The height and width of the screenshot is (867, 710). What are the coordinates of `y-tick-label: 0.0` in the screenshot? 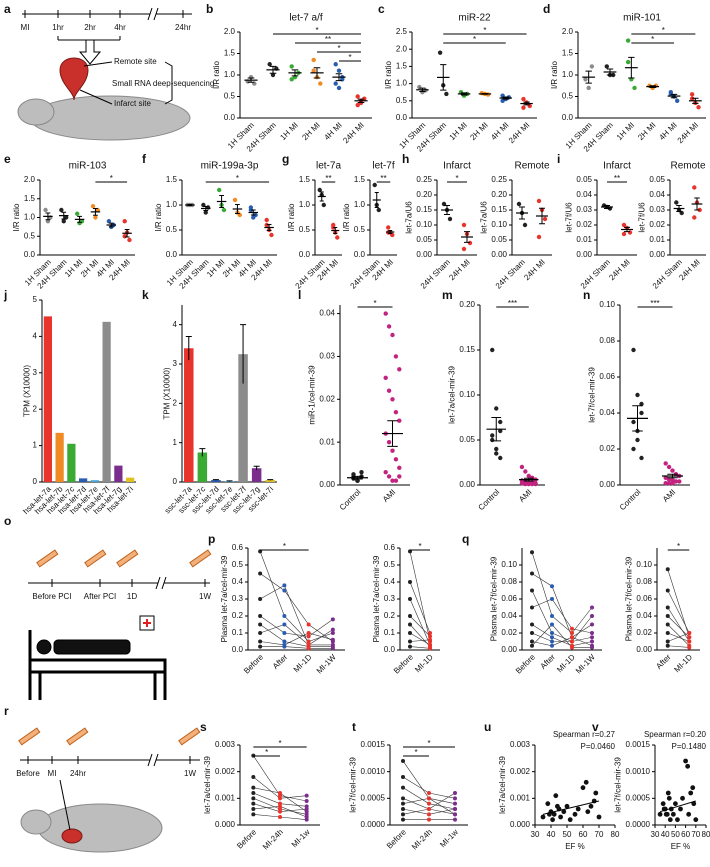 It's located at (30, 254).